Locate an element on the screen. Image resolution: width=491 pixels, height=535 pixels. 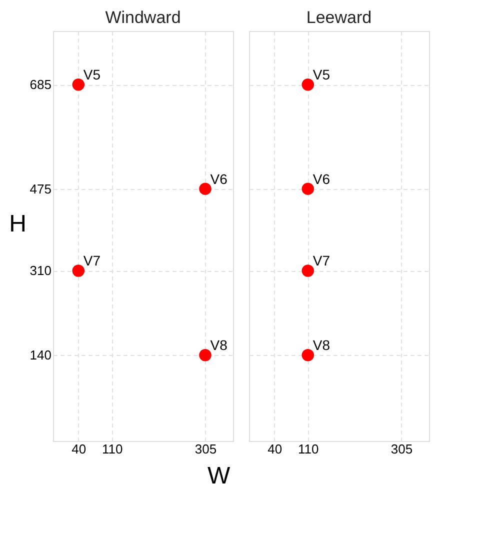
y-tick-label: 310 is located at coordinates (41, 270).